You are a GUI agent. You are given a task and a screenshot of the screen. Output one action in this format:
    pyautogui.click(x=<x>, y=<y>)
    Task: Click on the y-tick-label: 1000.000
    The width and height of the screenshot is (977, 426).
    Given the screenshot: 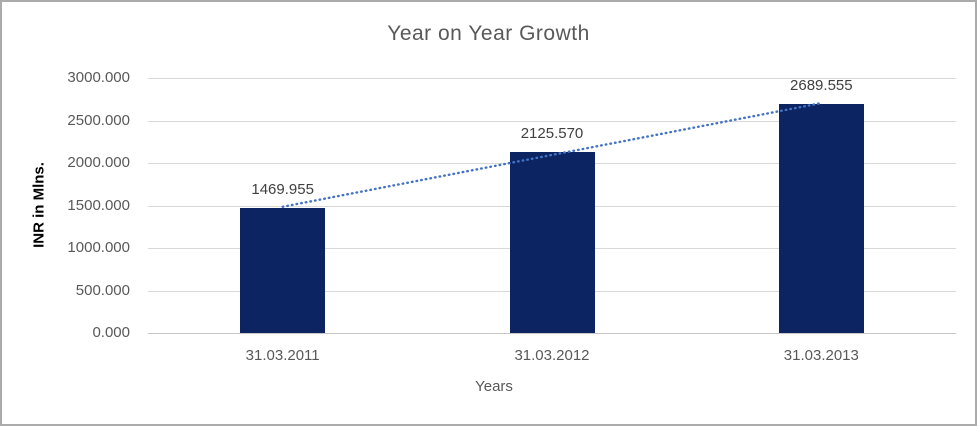 What is the action you would take?
    pyautogui.click(x=98, y=247)
    